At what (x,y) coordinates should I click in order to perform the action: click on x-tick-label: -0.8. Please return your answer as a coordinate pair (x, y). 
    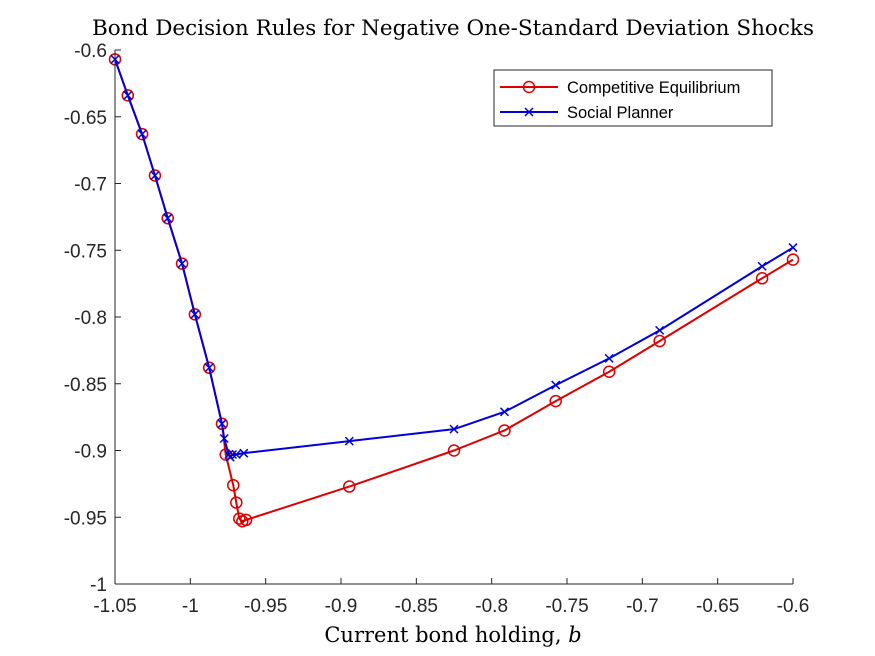
    Looking at the image, I should click on (491, 606).